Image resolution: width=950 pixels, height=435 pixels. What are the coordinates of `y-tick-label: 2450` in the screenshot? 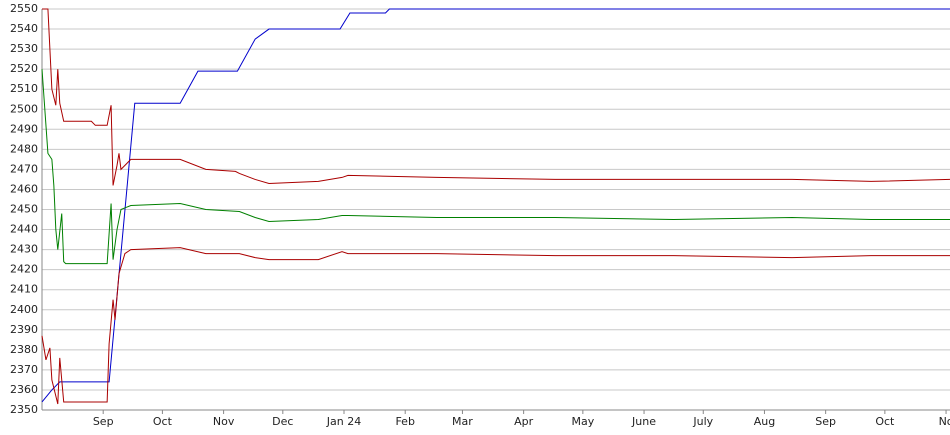 It's located at (24, 209).